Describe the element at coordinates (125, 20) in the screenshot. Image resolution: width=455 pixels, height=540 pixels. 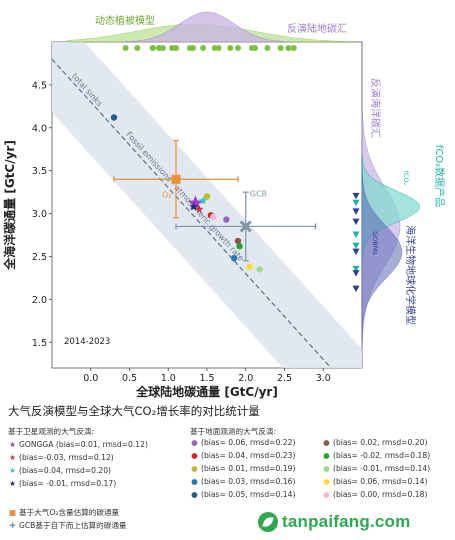
I see `top-left-label: 动态植被模型` at that location.